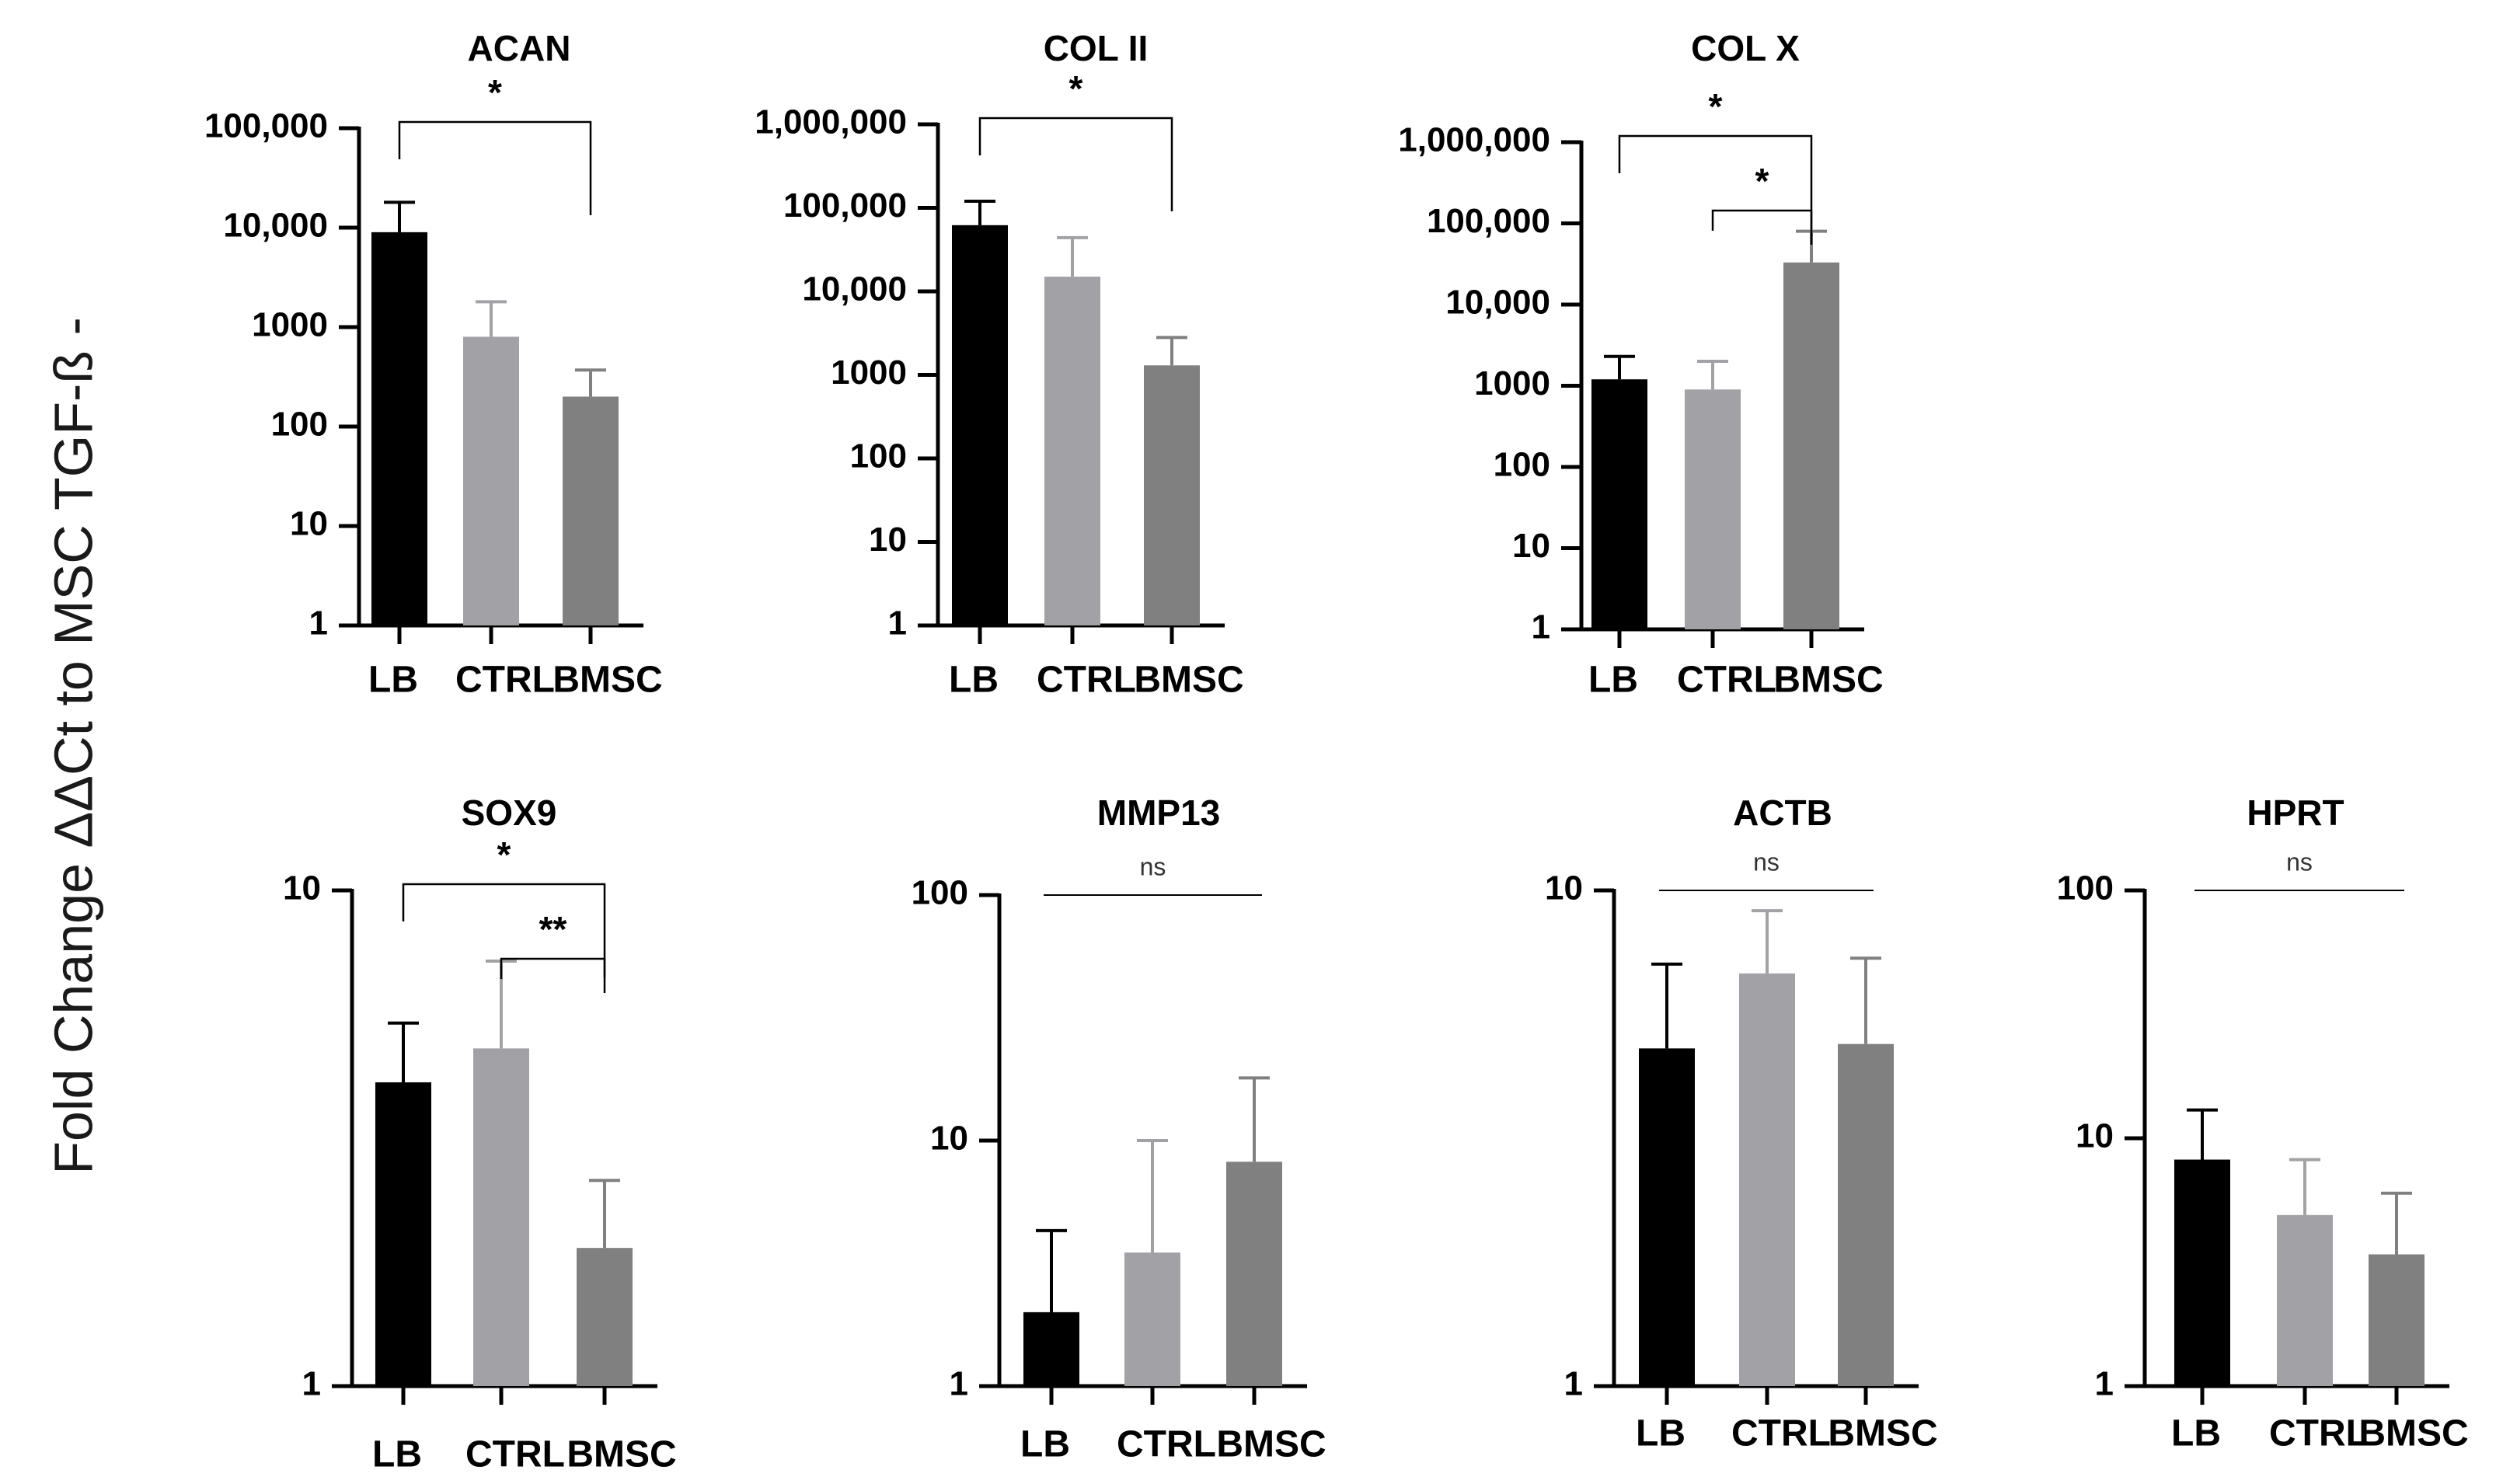 The width and height of the screenshot is (2496, 1484). Describe the element at coordinates (519, 48) in the screenshot. I see `chart-title: ACAN` at that location.